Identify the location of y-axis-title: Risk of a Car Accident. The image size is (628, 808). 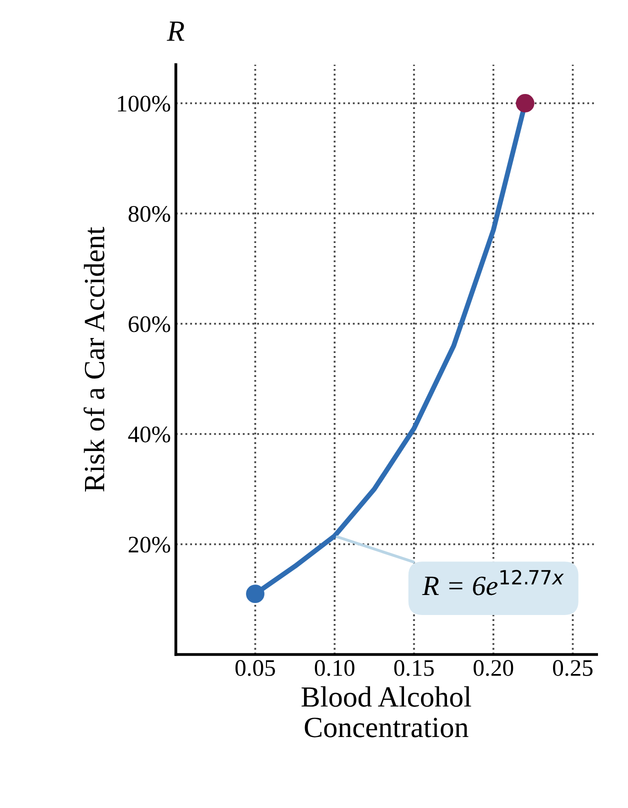
(94, 359).